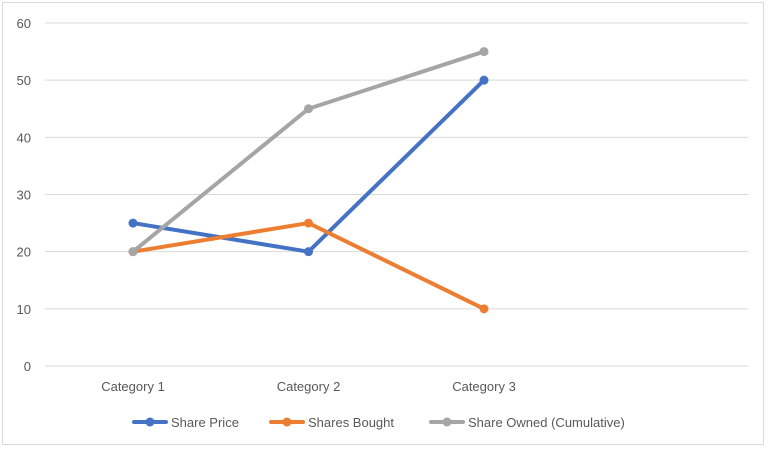  I want to click on legend-item: Shares Bought, so click(331, 422).